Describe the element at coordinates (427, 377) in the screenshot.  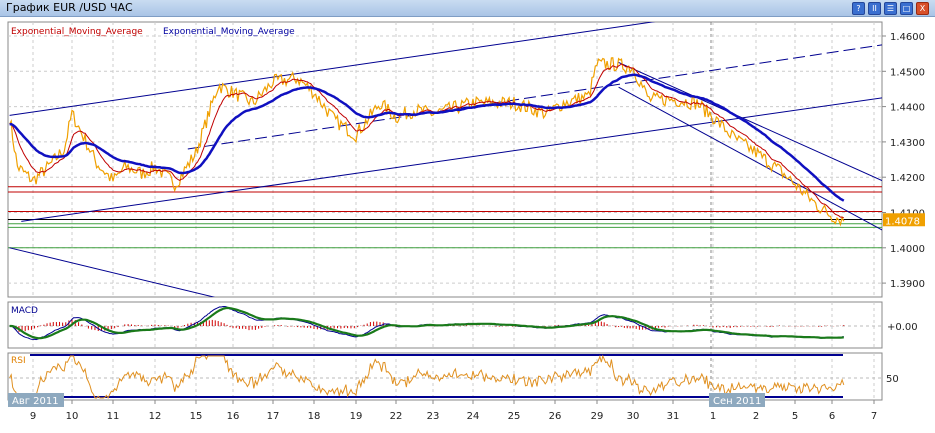
I see `rsi-line` at that location.